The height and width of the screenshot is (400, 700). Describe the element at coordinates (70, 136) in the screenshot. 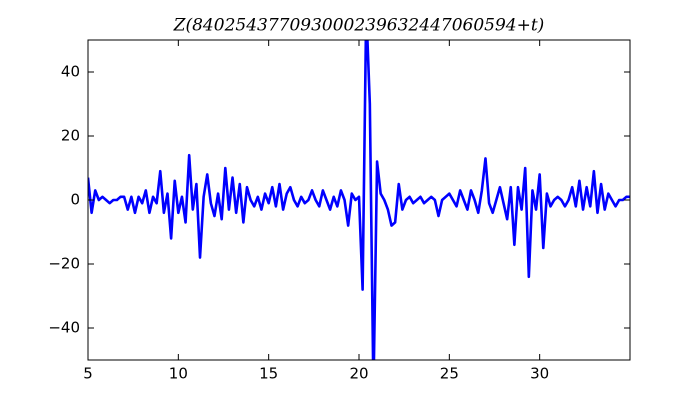

I see `y-tick-label: 20` at that location.